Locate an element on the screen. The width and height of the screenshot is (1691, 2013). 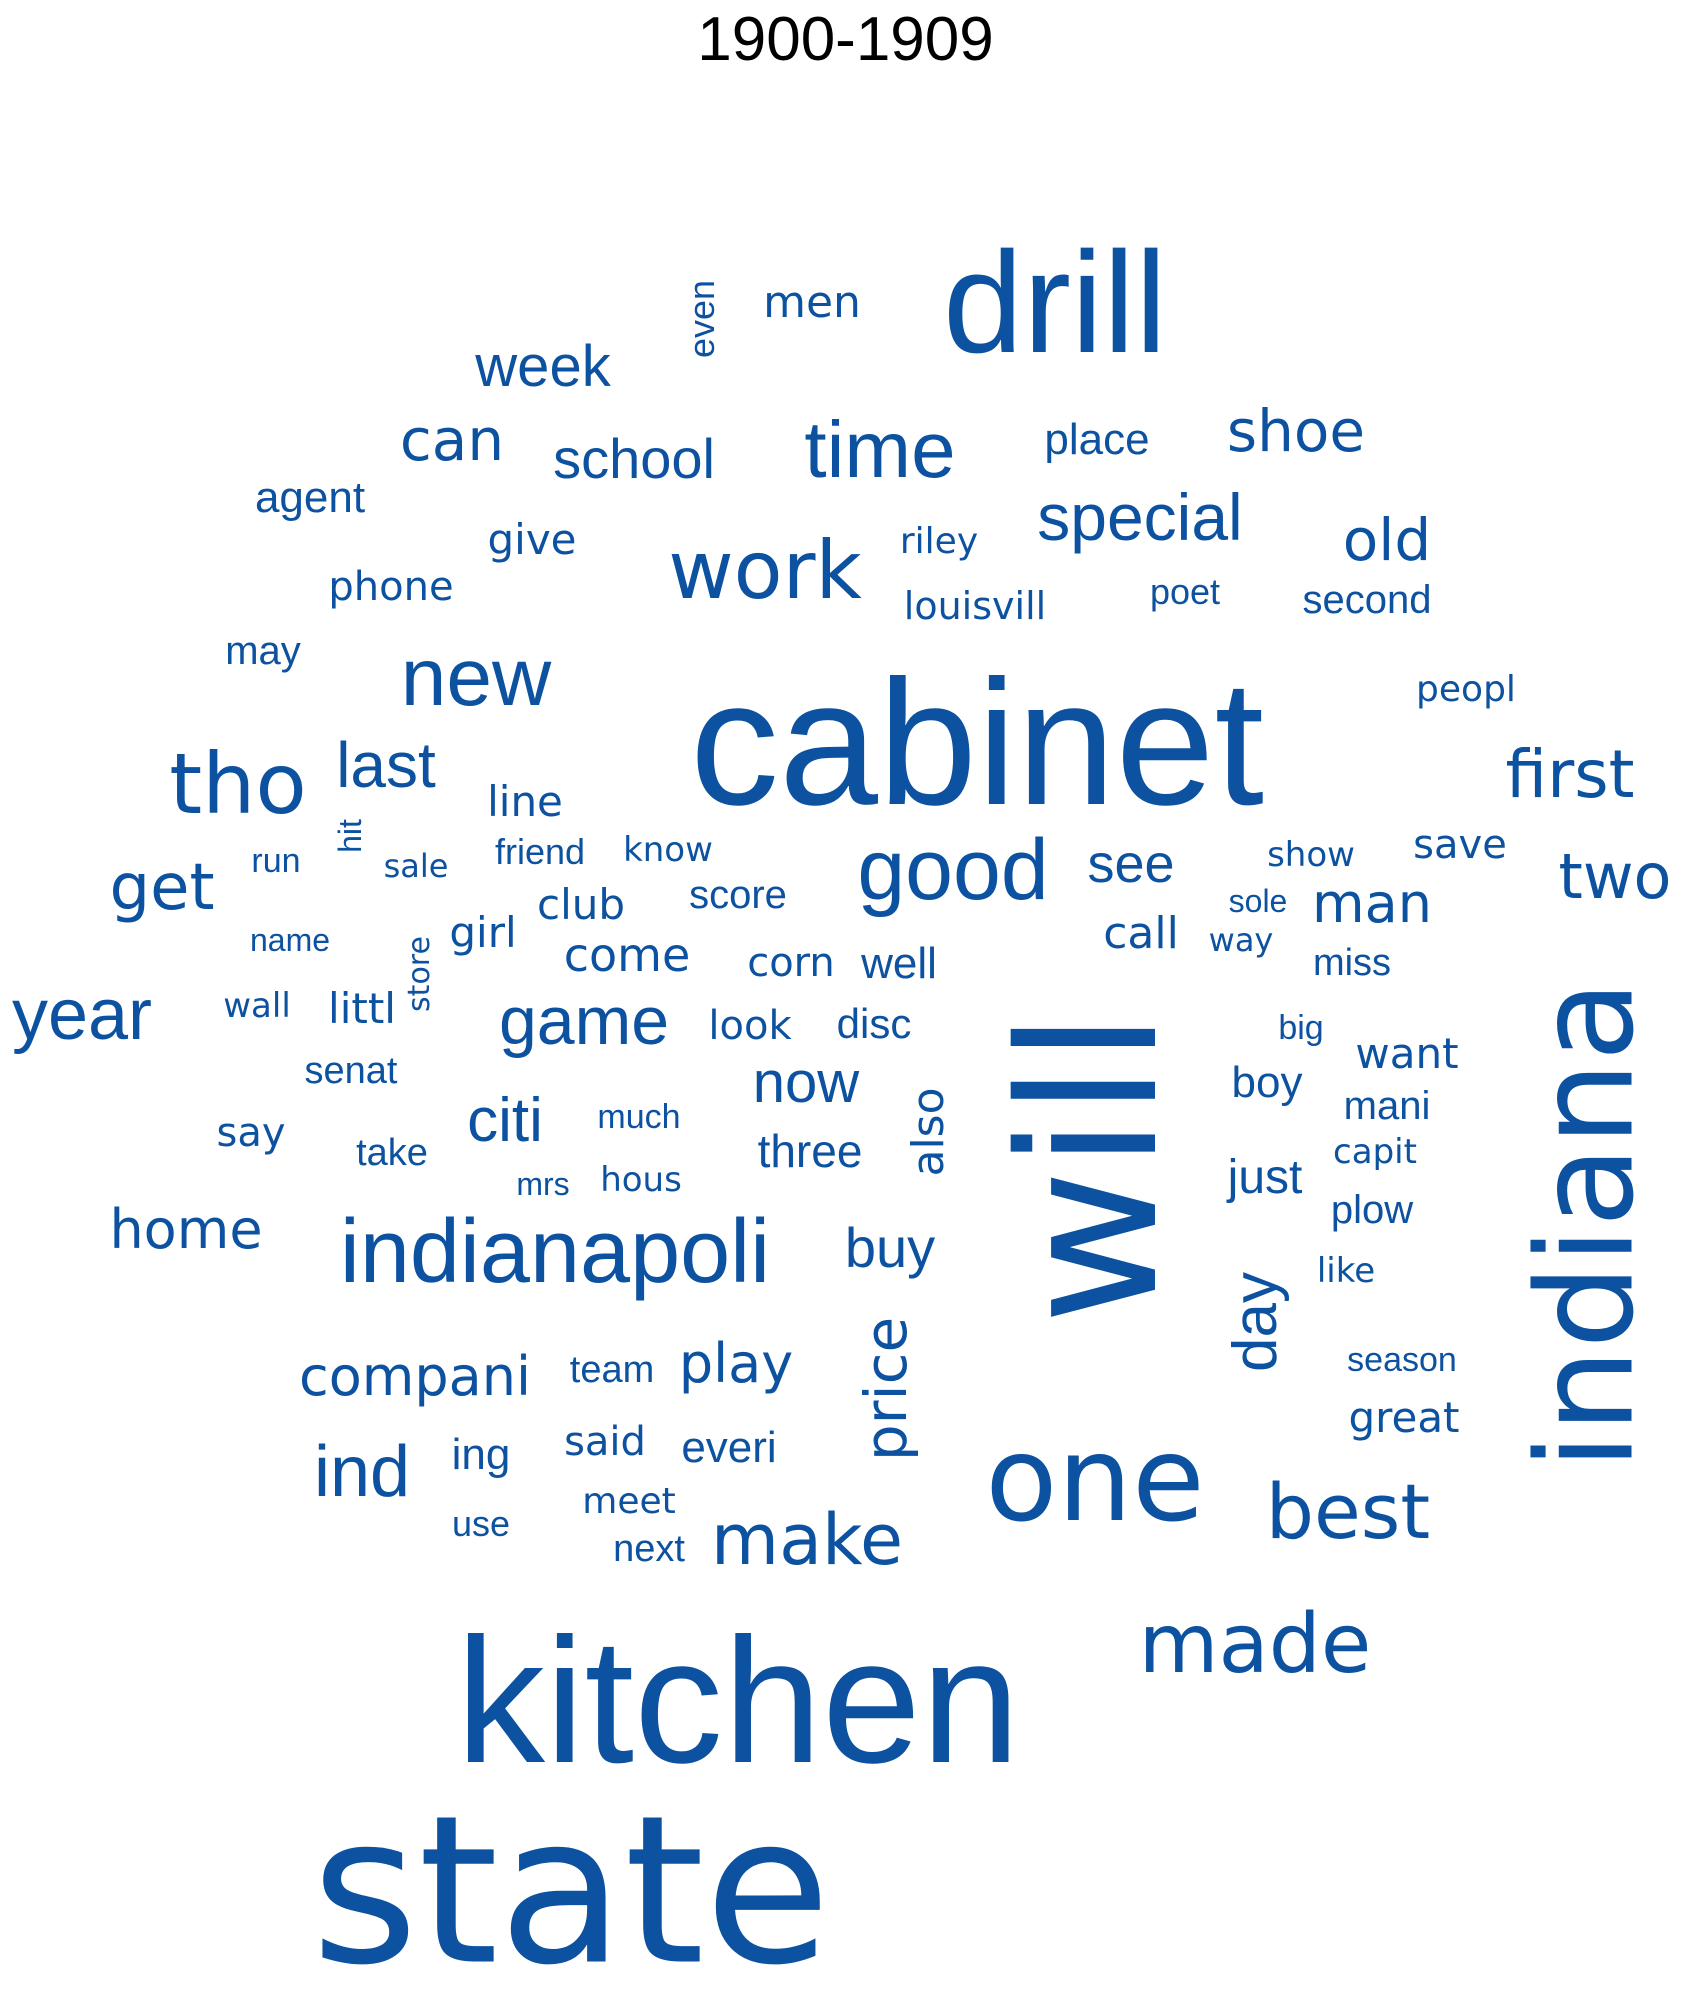
word-citi: citi is located at coordinates (505, 1120).